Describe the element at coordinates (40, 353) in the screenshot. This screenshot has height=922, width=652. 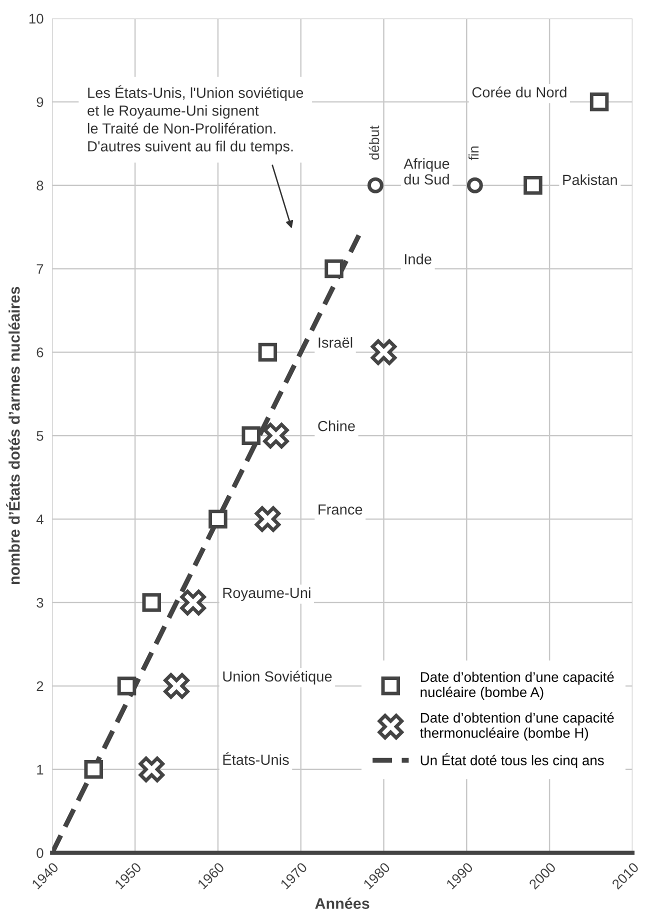
I see `y-tick-label: 6` at that location.